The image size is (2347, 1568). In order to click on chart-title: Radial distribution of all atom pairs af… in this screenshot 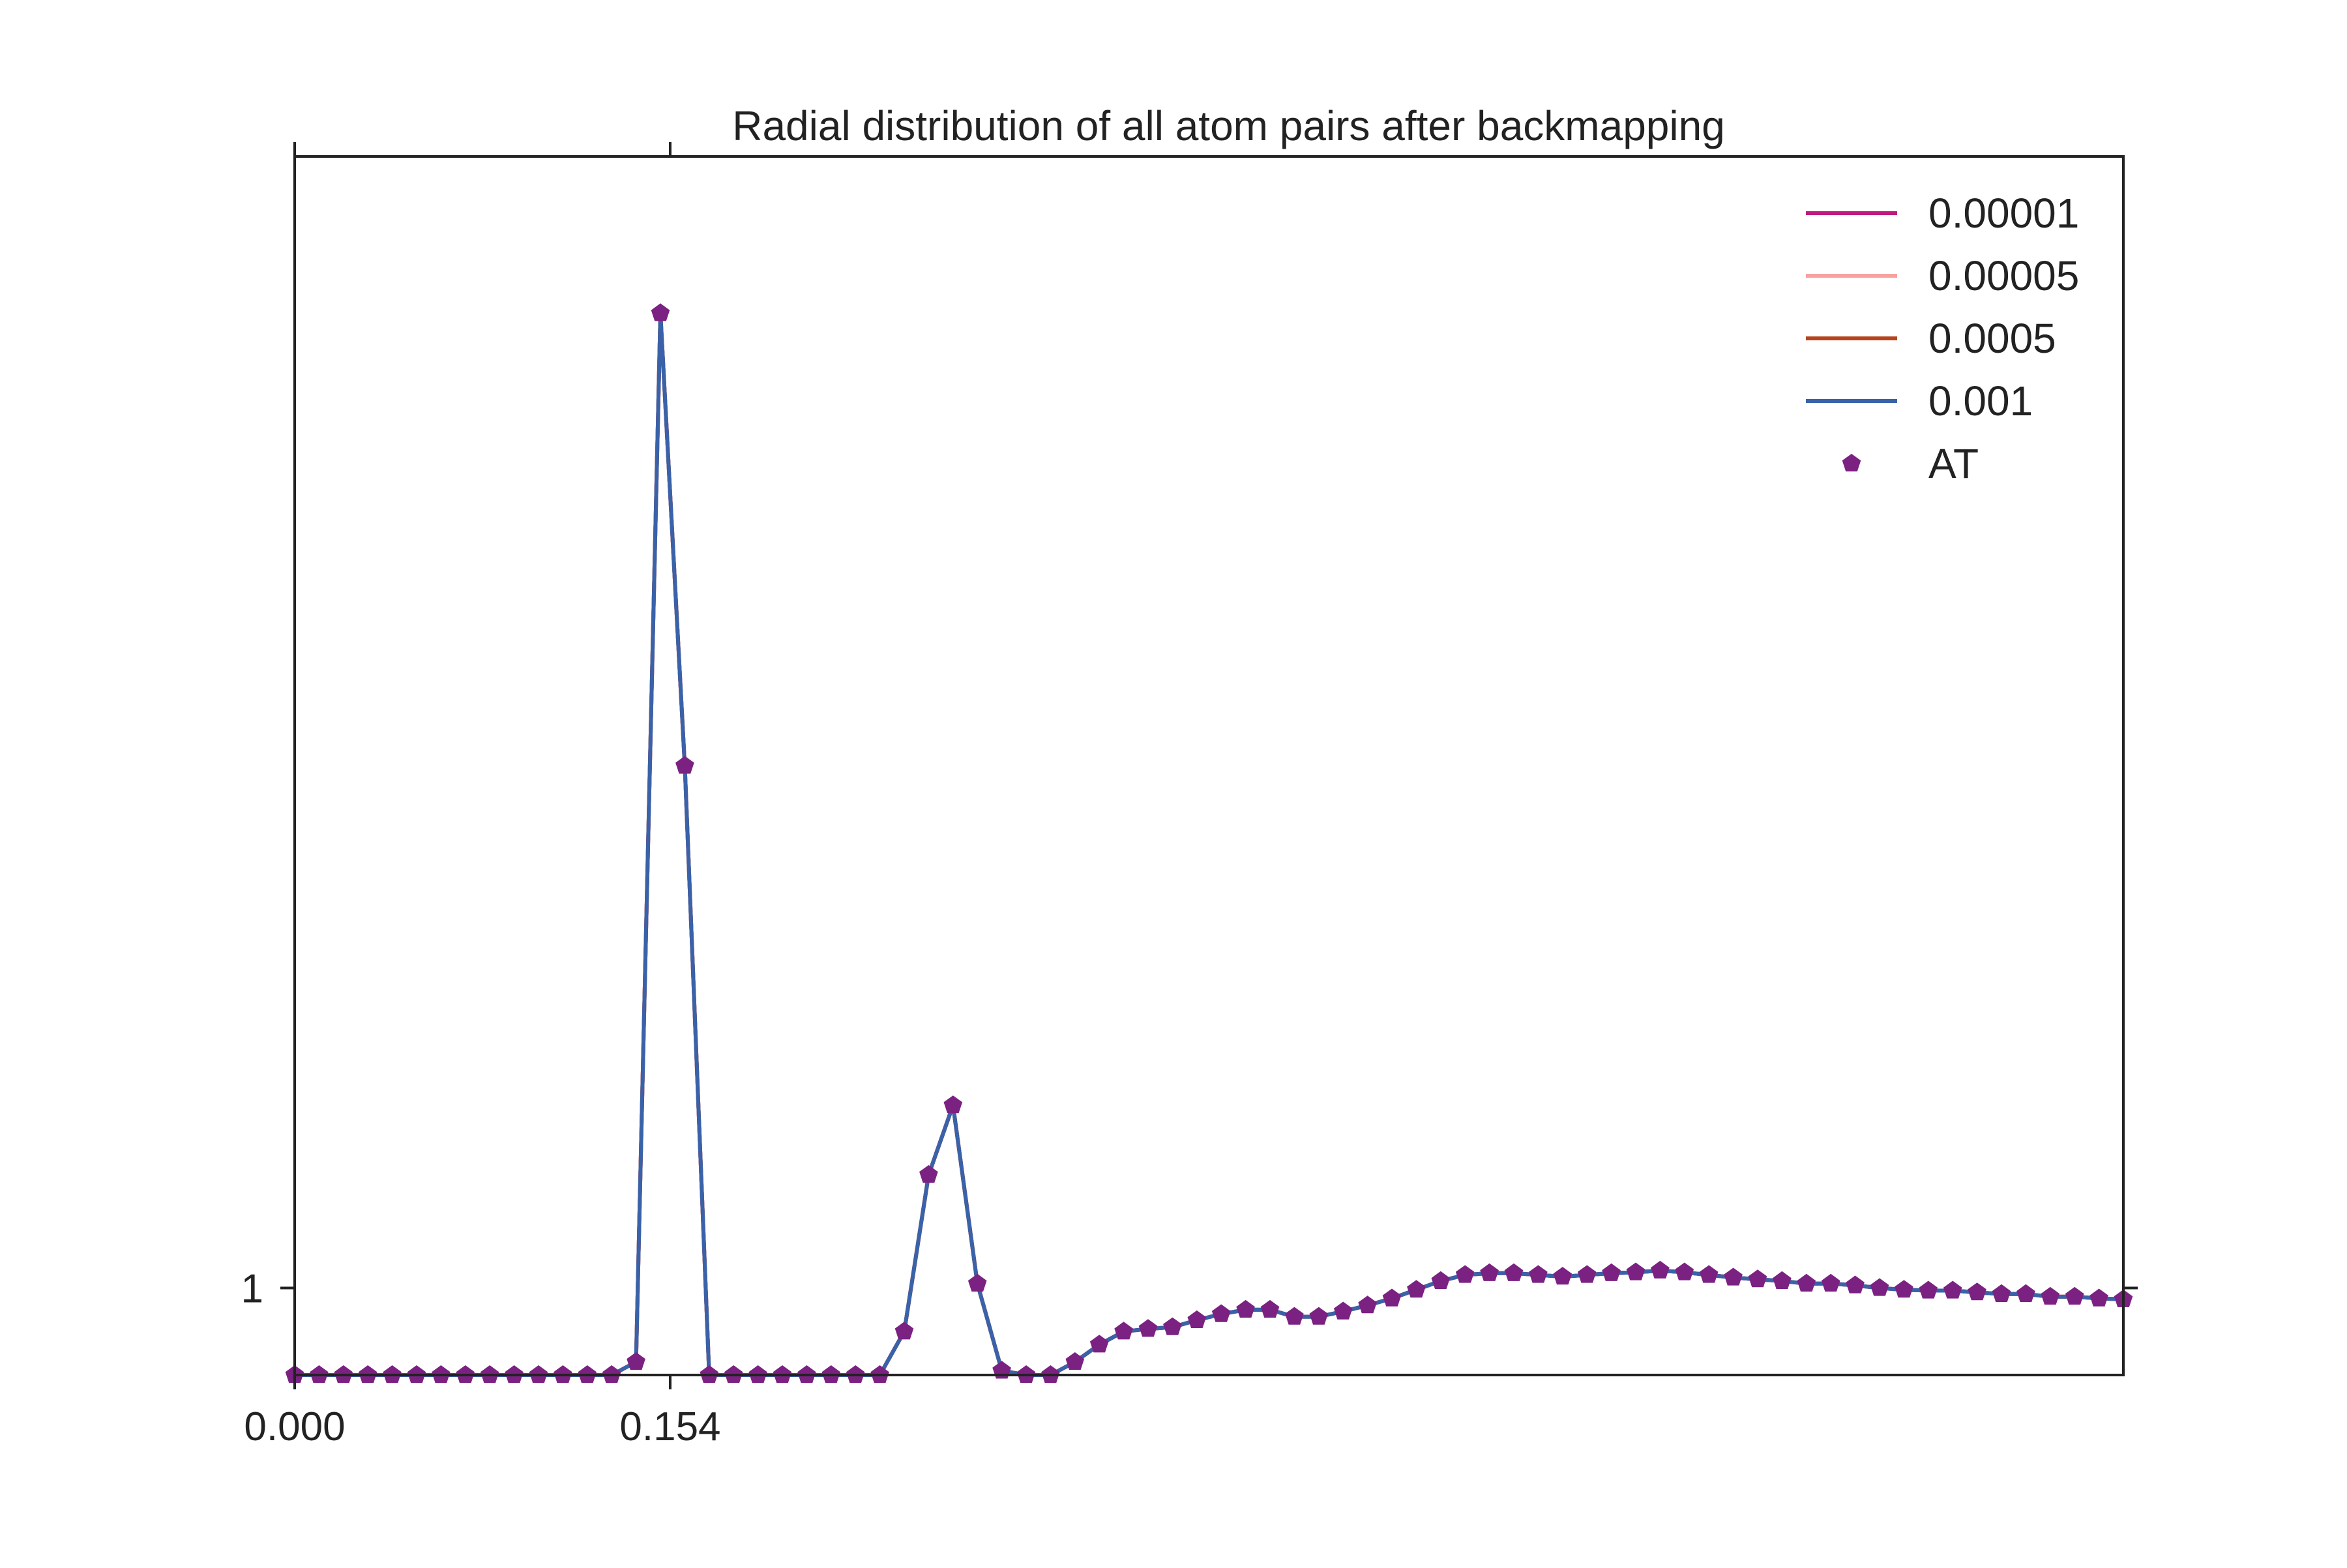, I will do `click(1228, 125)`.